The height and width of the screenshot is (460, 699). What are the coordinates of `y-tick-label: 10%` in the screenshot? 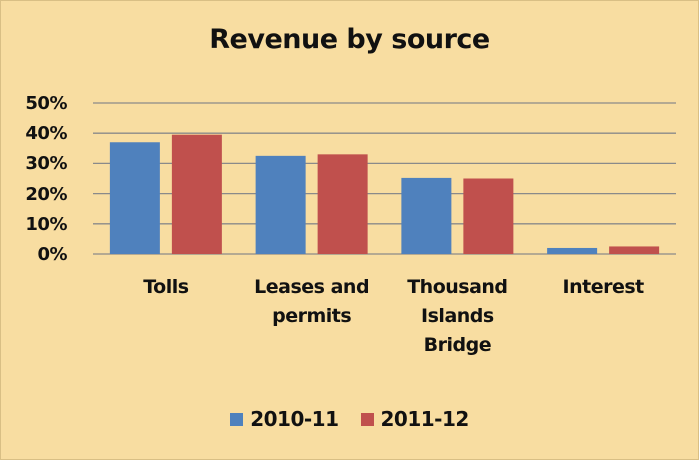 It's located at (46, 224).